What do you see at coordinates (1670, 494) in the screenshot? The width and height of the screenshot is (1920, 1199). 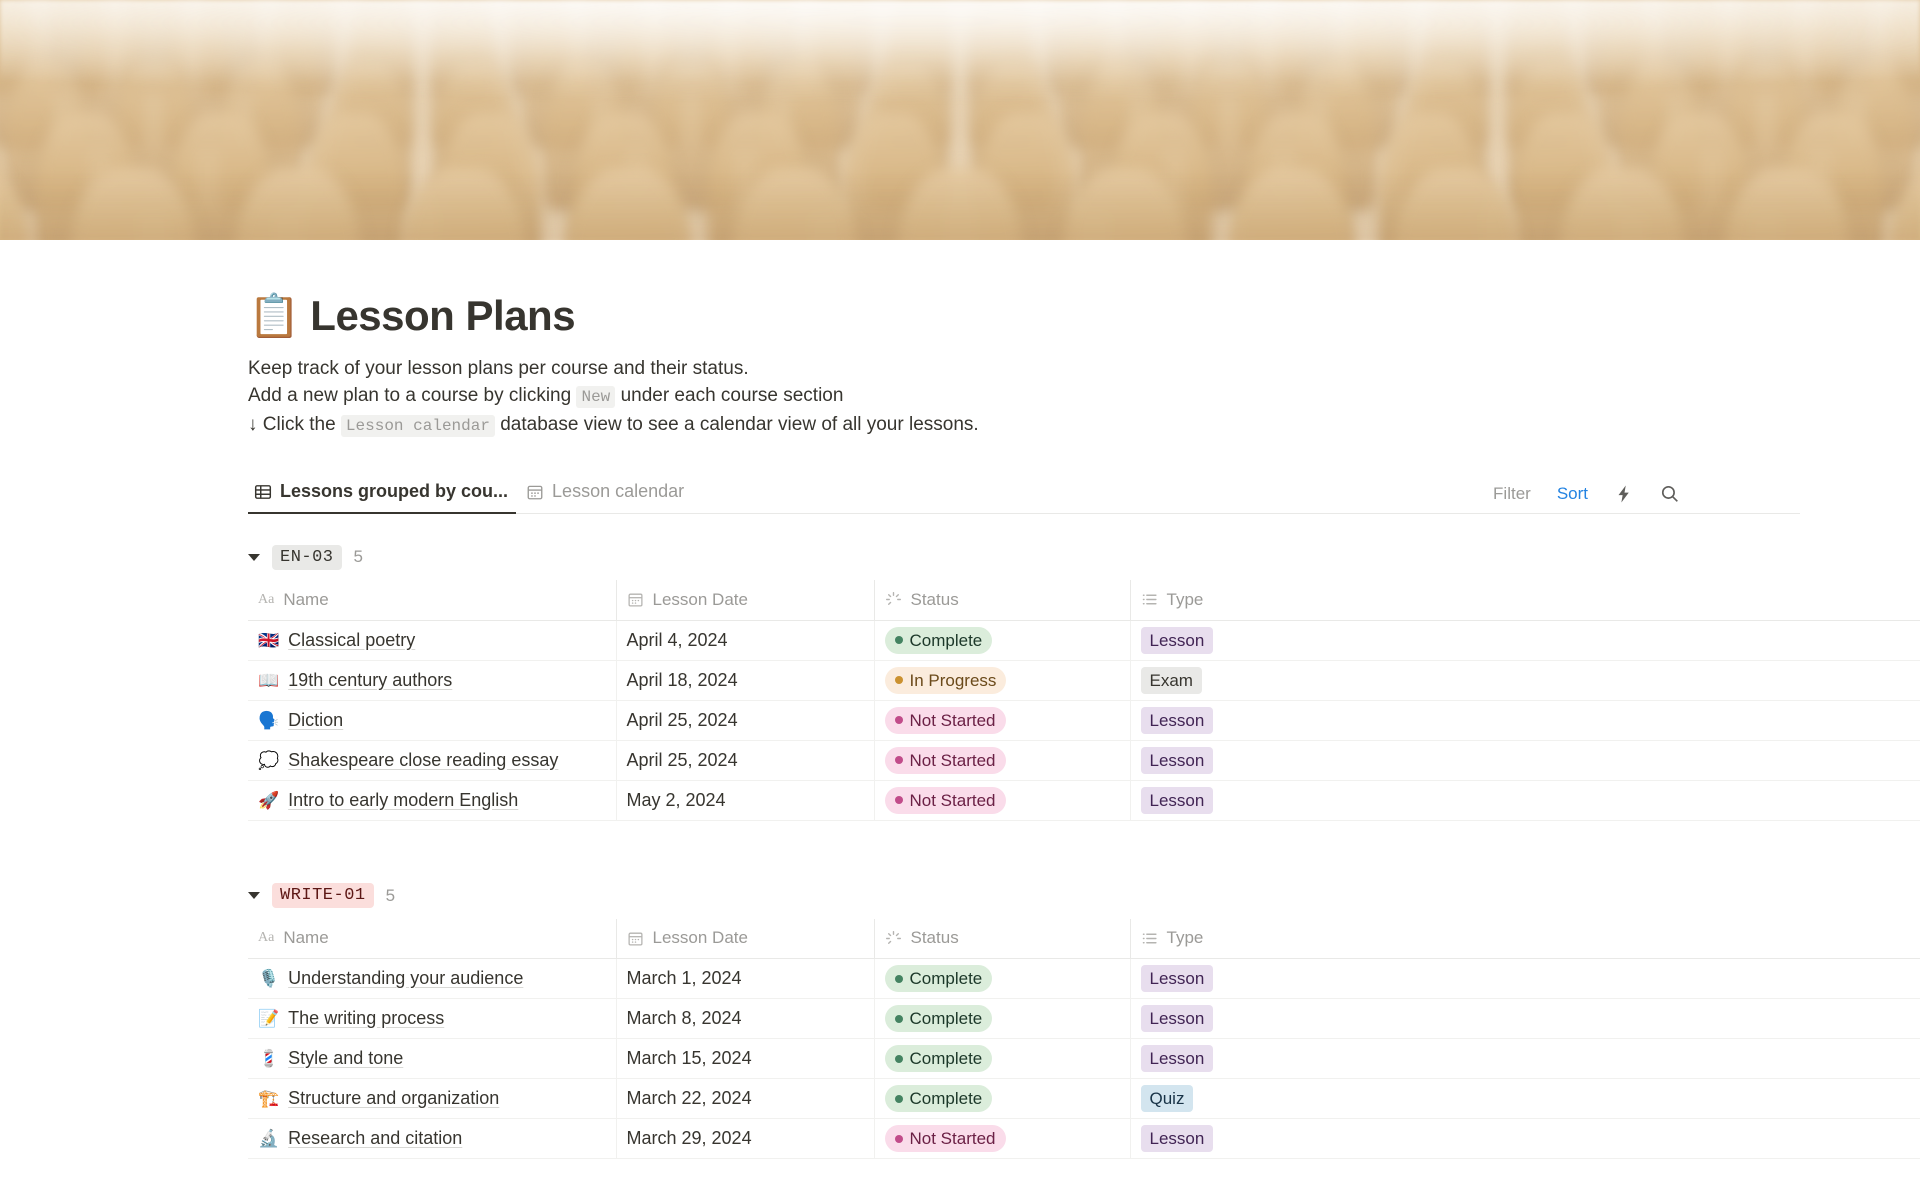 I see `search-icon` at bounding box center [1670, 494].